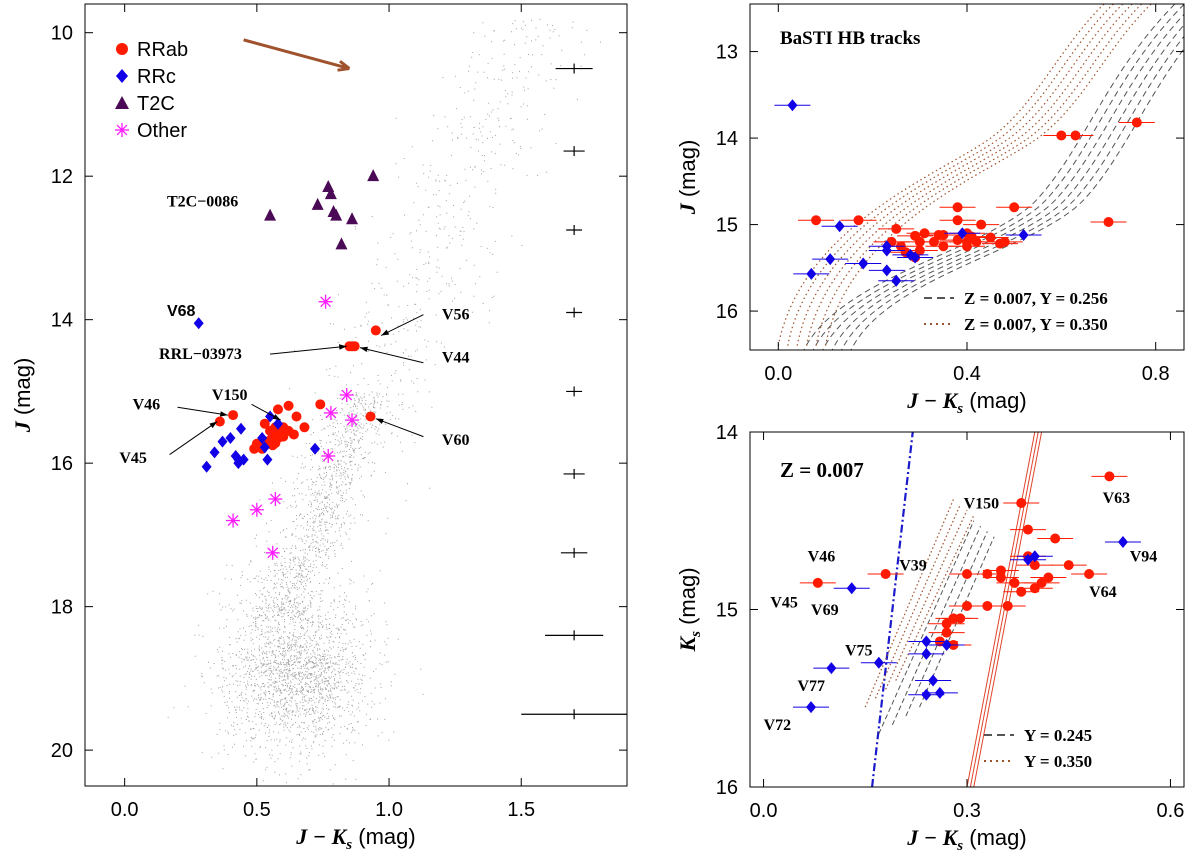  I want to click on y-axis-label-main: J, so click(687, 208).